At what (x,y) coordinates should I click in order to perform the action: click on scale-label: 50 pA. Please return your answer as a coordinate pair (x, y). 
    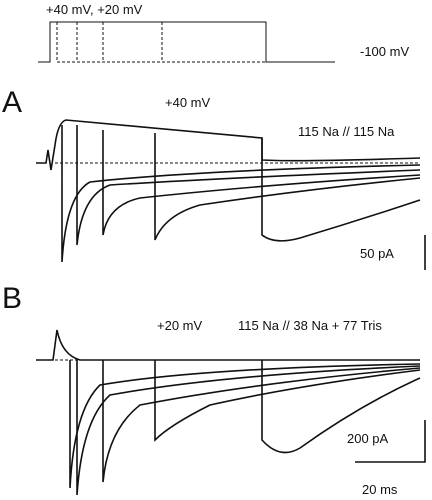
    Looking at the image, I should click on (377, 253).